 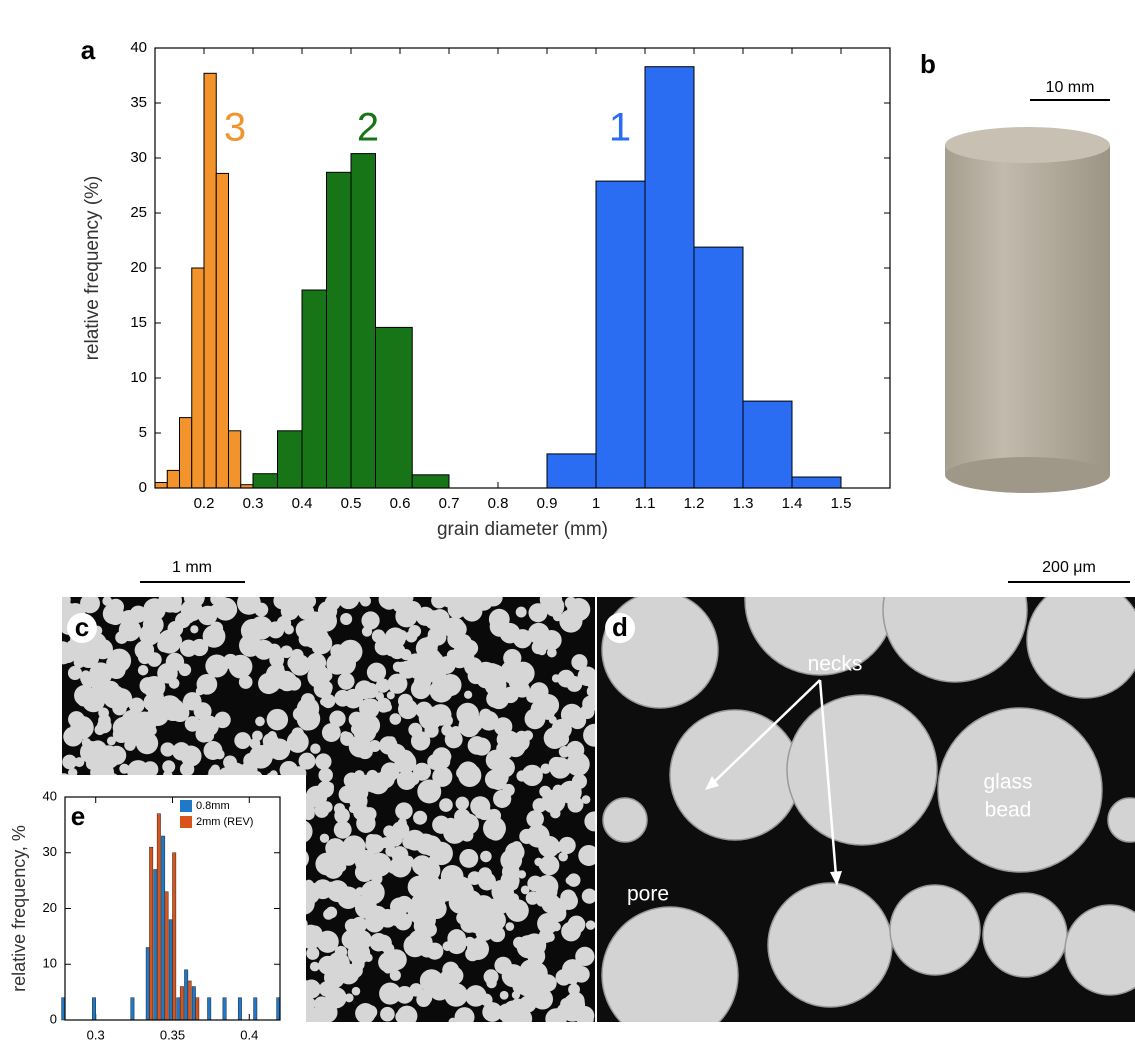 I want to click on annotation: bead, so click(x=1008, y=810).